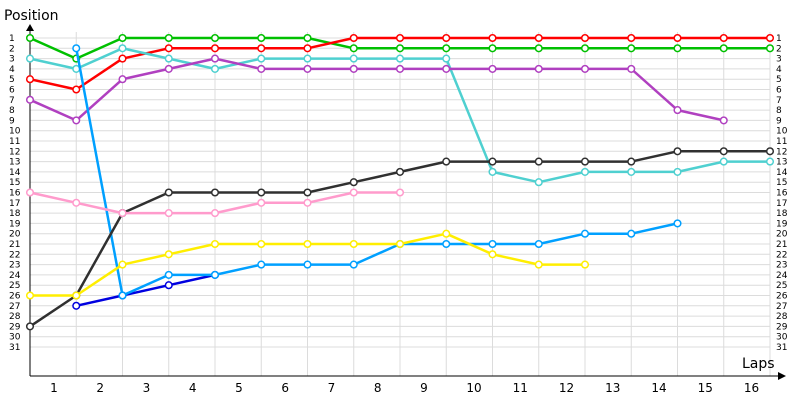 This screenshot has height=400, width=800. Describe the element at coordinates (658, 388) in the screenshot. I see `x-tick-label: 14` at that location.